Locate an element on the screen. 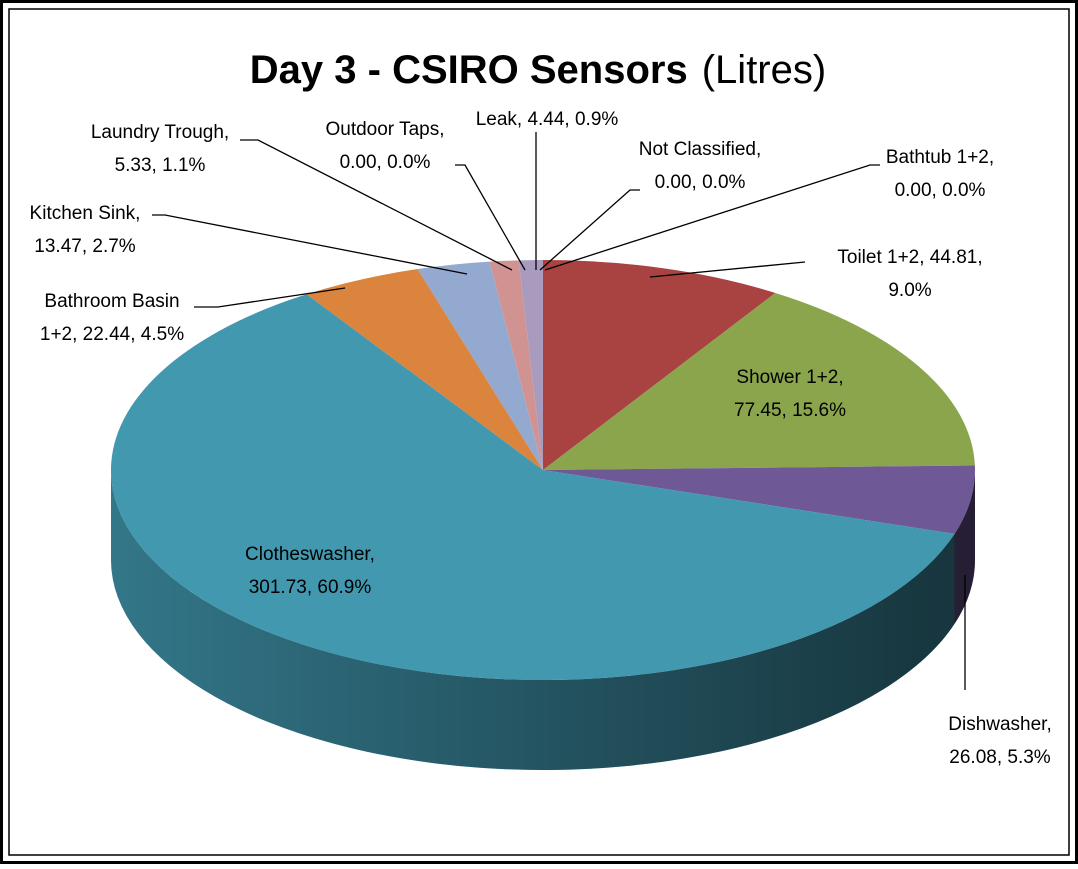 The height and width of the screenshot is (869, 1078). chart-title-group: Day 3 - CSIRO Sensors (Litres) is located at coordinates (538, 70).